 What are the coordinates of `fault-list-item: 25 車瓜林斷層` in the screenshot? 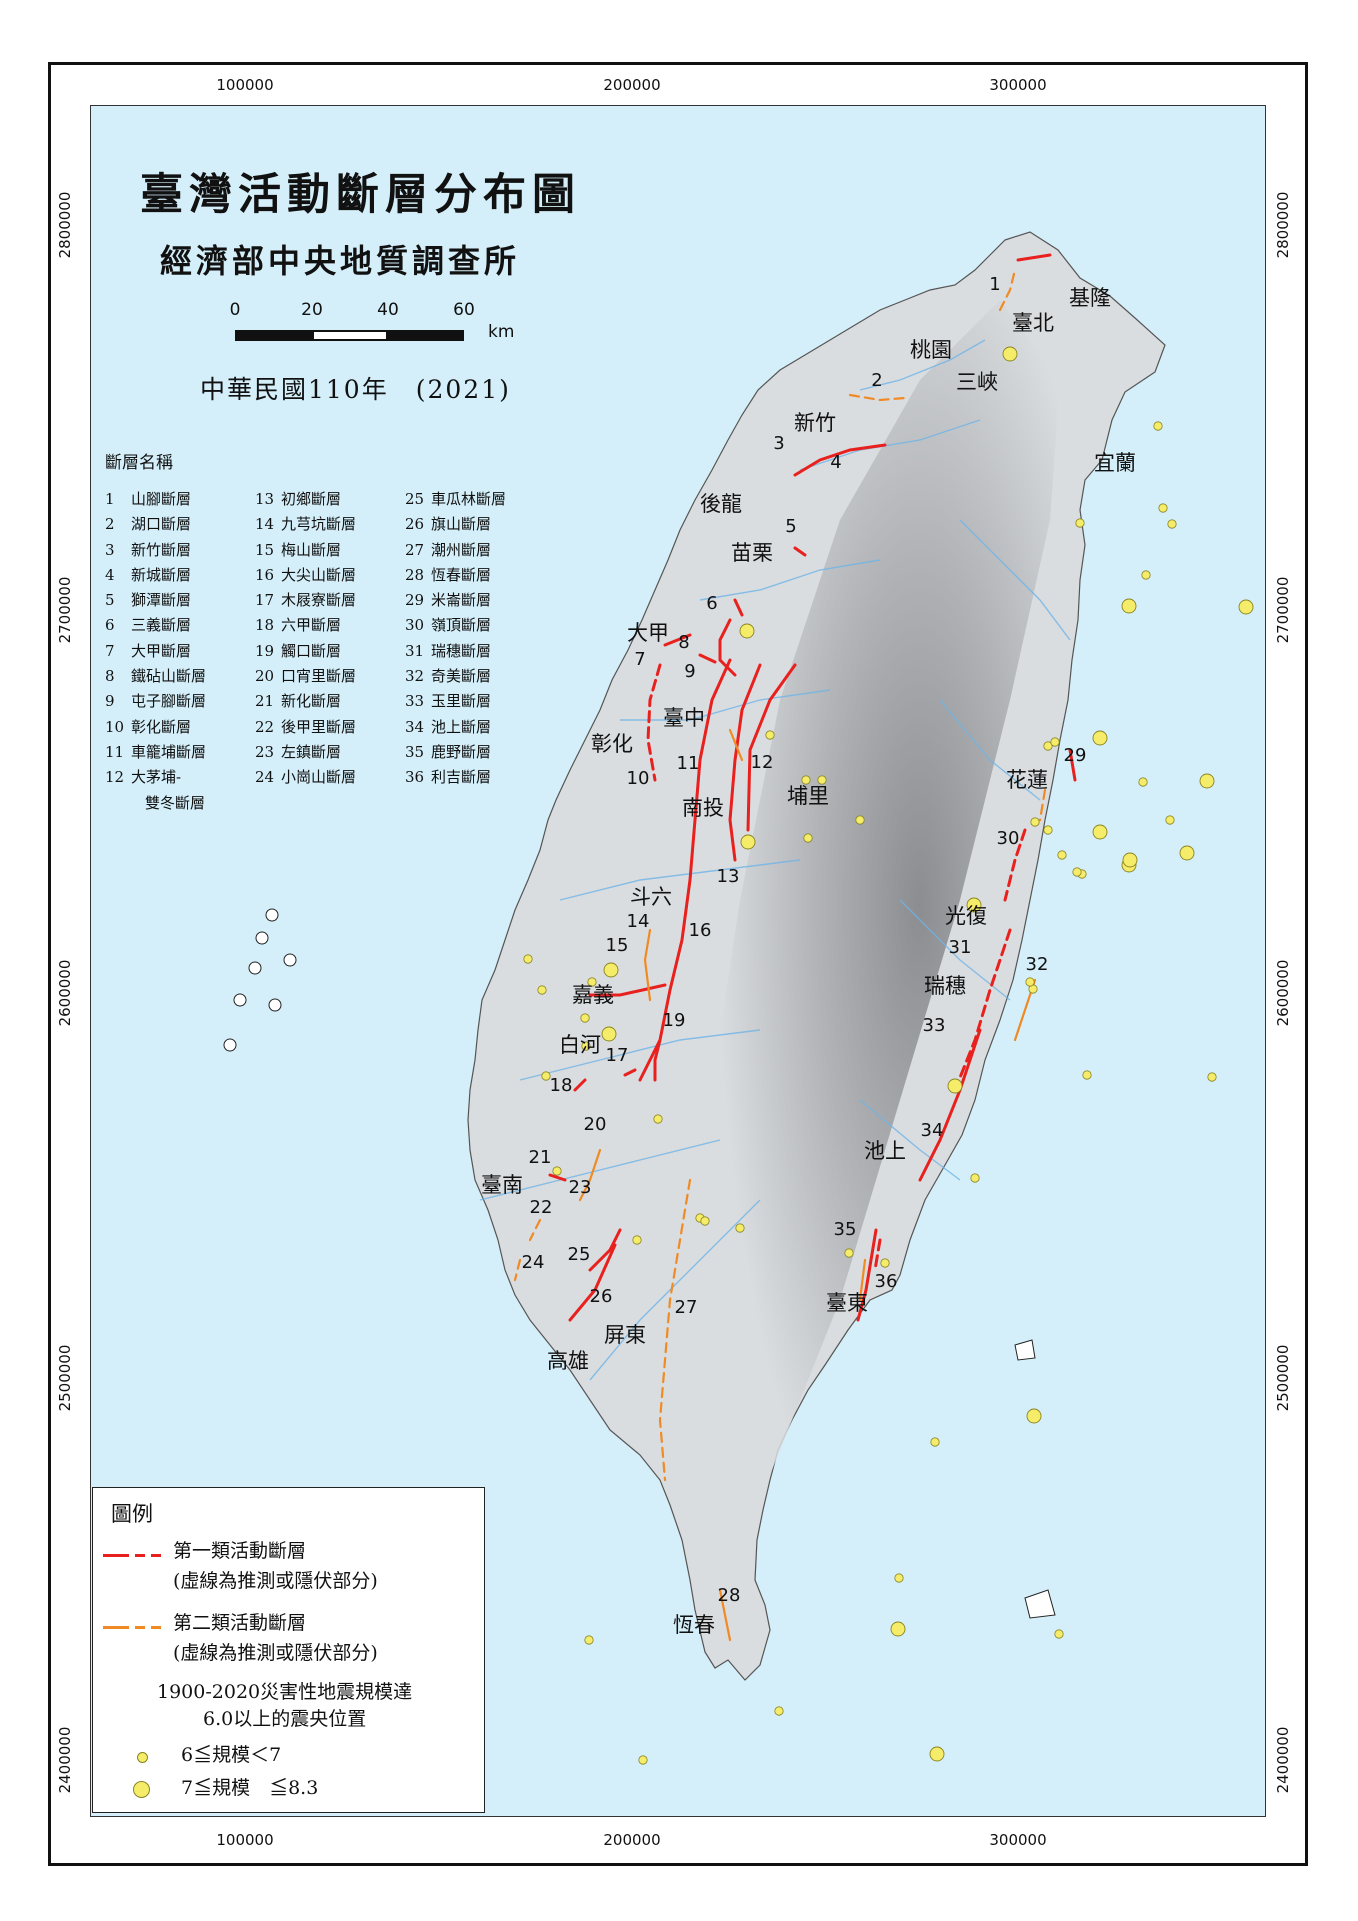 It's located at (480, 499).